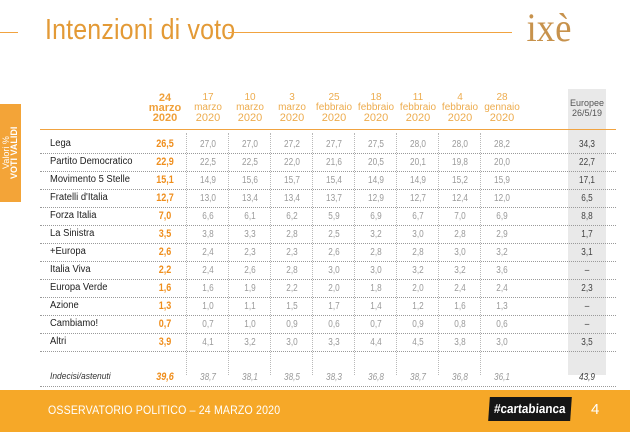 This screenshot has height=432, width=630. Describe the element at coordinates (90, 179) in the screenshot. I see `party-name: Movimento 5 Stelle` at that location.